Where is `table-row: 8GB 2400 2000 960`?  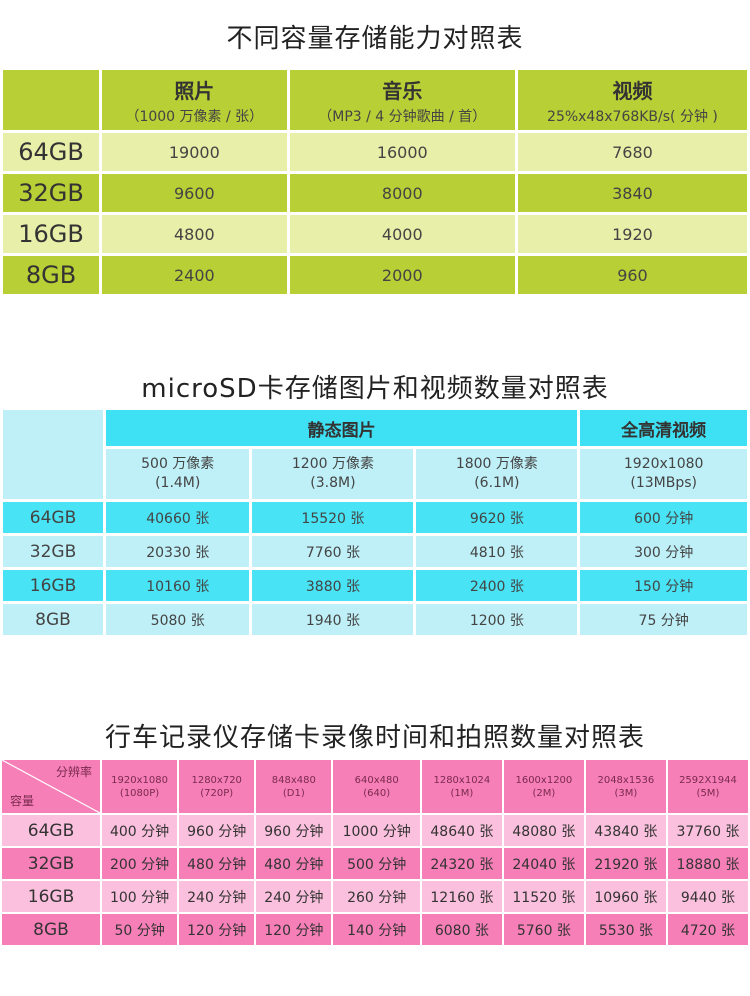 table-row: 8GB 2400 2000 960 is located at coordinates (375, 275).